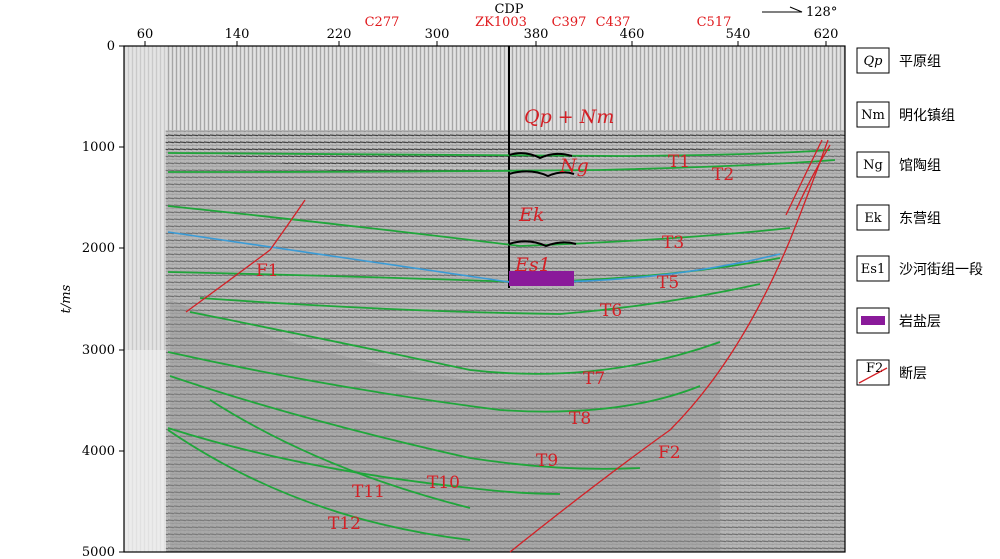 The height and width of the screenshot is (559, 1000). What do you see at coordinates (574, 166) in the screenshot?
I see `formation-label-ng: Ng` at bounding box center [574, 166].